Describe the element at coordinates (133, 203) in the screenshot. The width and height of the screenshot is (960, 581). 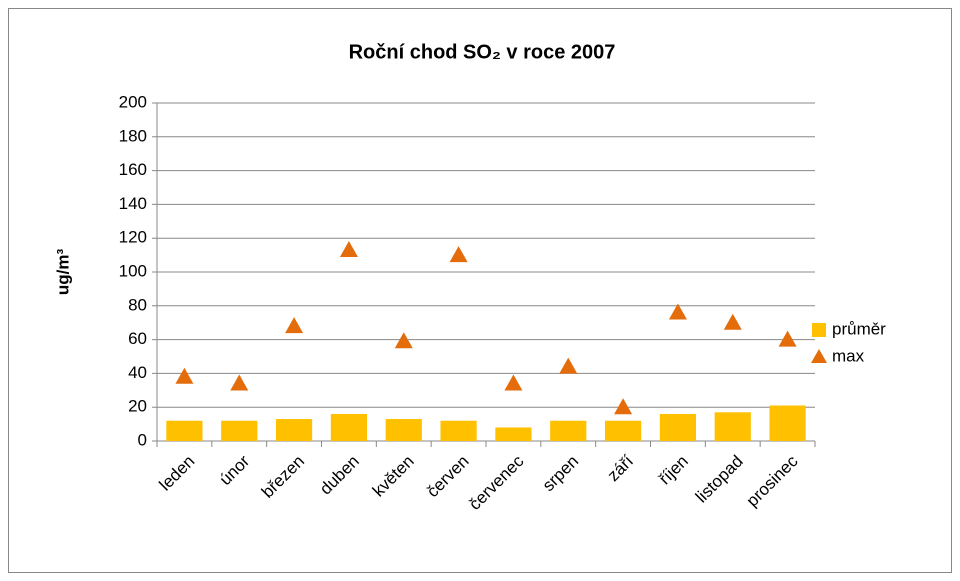
I see `y-tick-label: 140` at that location.